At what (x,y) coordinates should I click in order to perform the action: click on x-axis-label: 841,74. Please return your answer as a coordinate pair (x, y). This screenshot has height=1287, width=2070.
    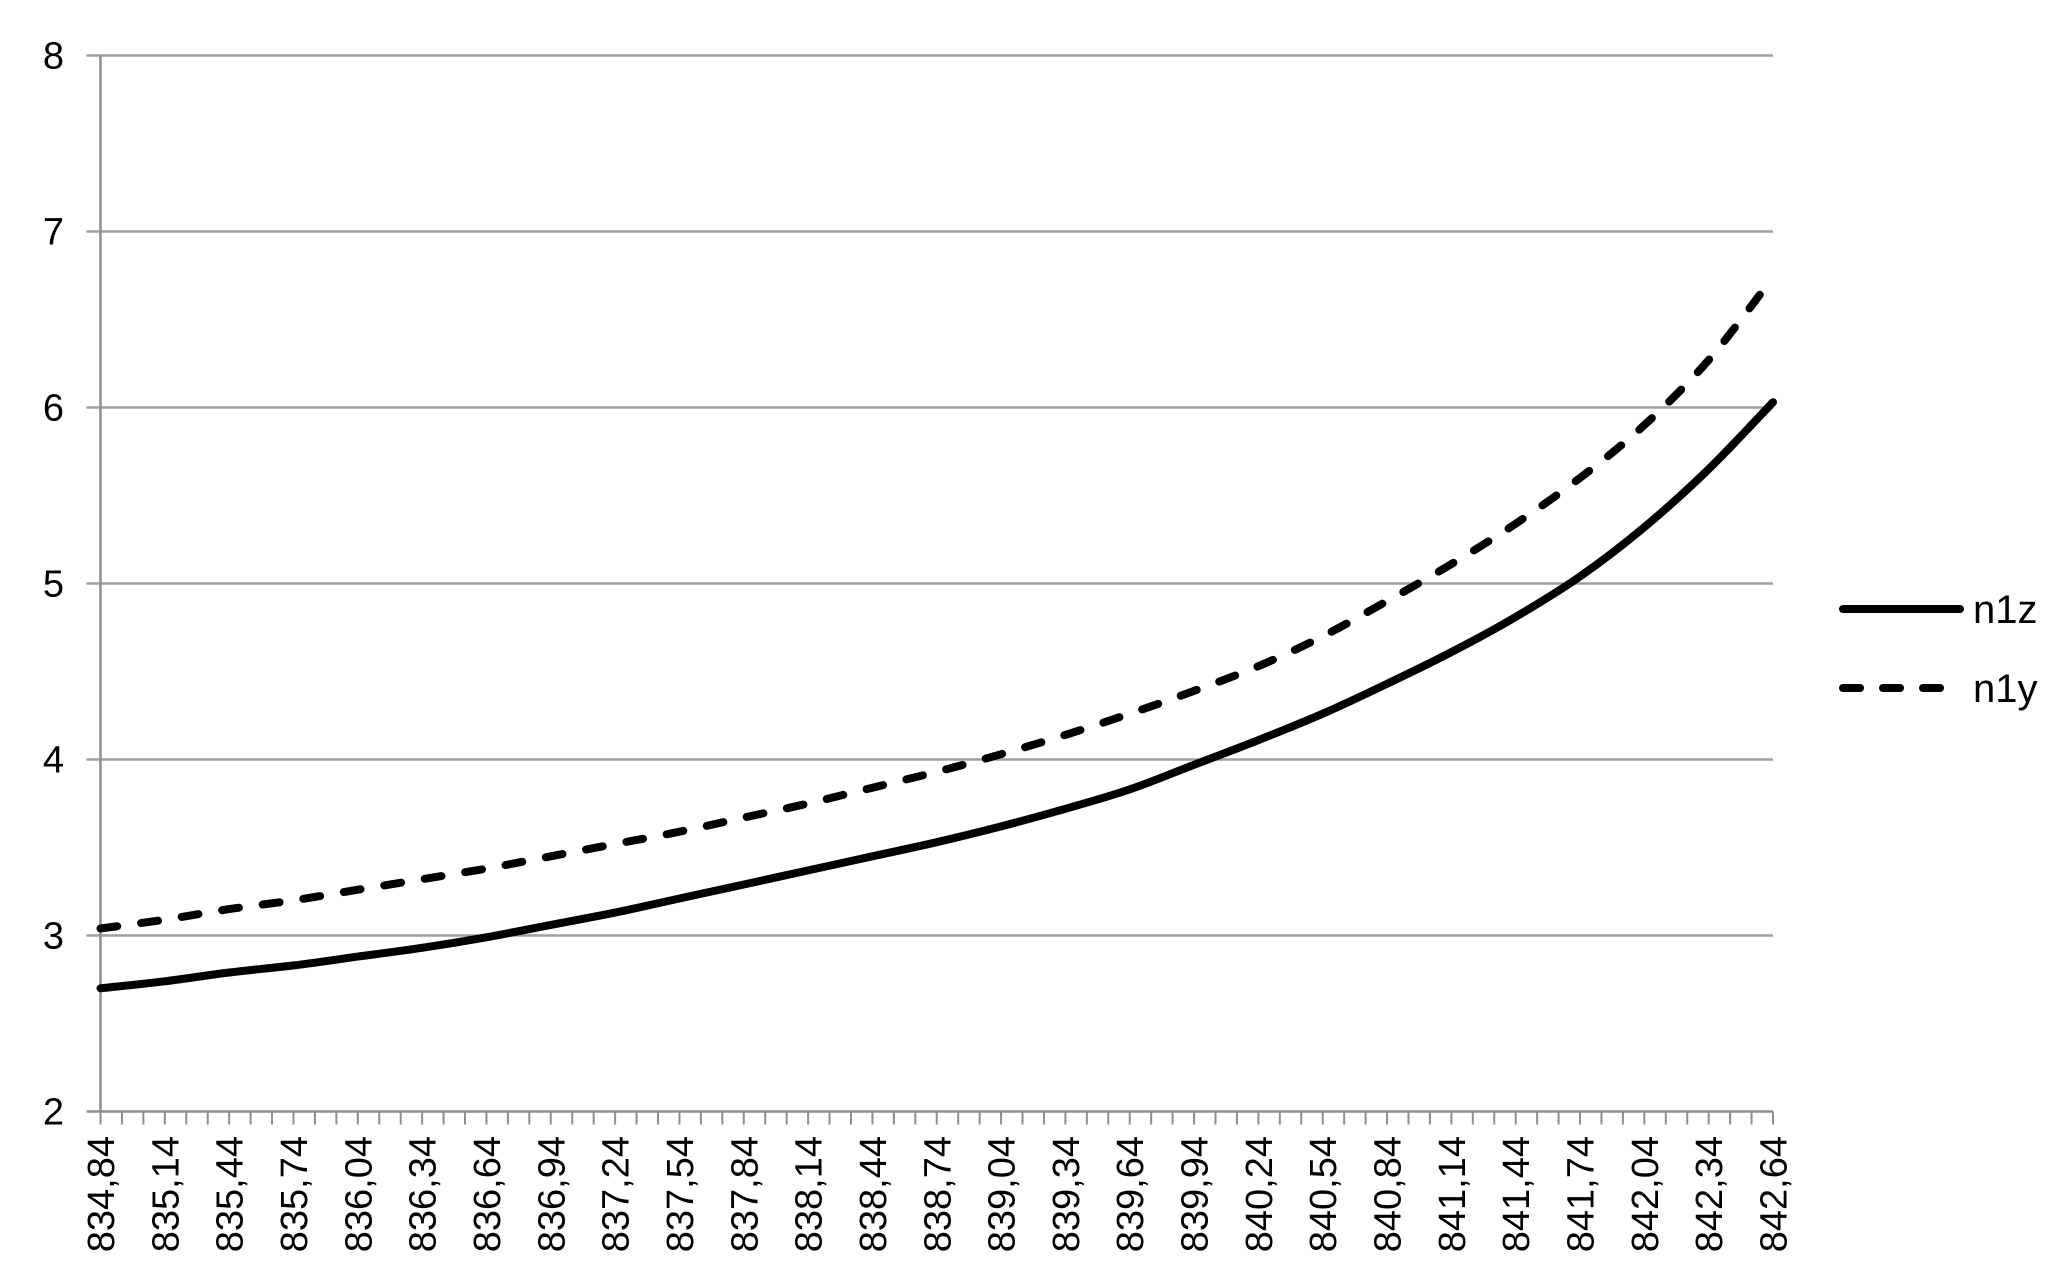
    Looking at the image, I should click on (1582, 1194).